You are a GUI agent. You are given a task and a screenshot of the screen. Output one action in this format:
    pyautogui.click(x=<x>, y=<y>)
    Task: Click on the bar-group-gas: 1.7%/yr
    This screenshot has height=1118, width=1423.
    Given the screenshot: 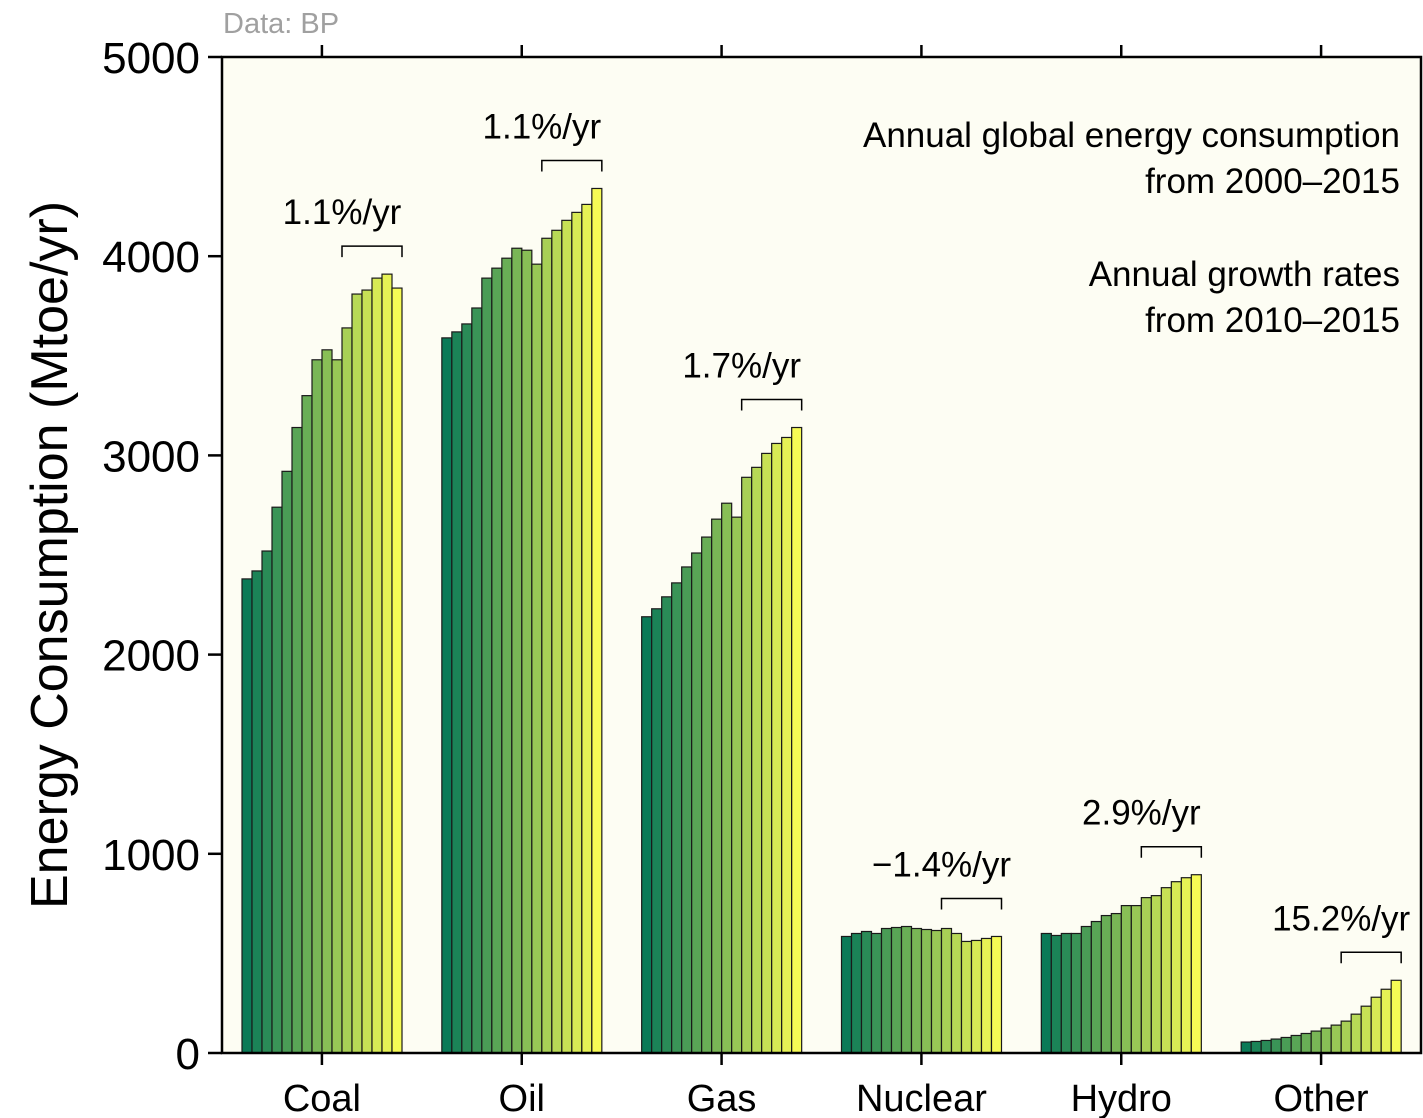 What is the action you would take?
    pyautogui.click(x=722, y=700)
    